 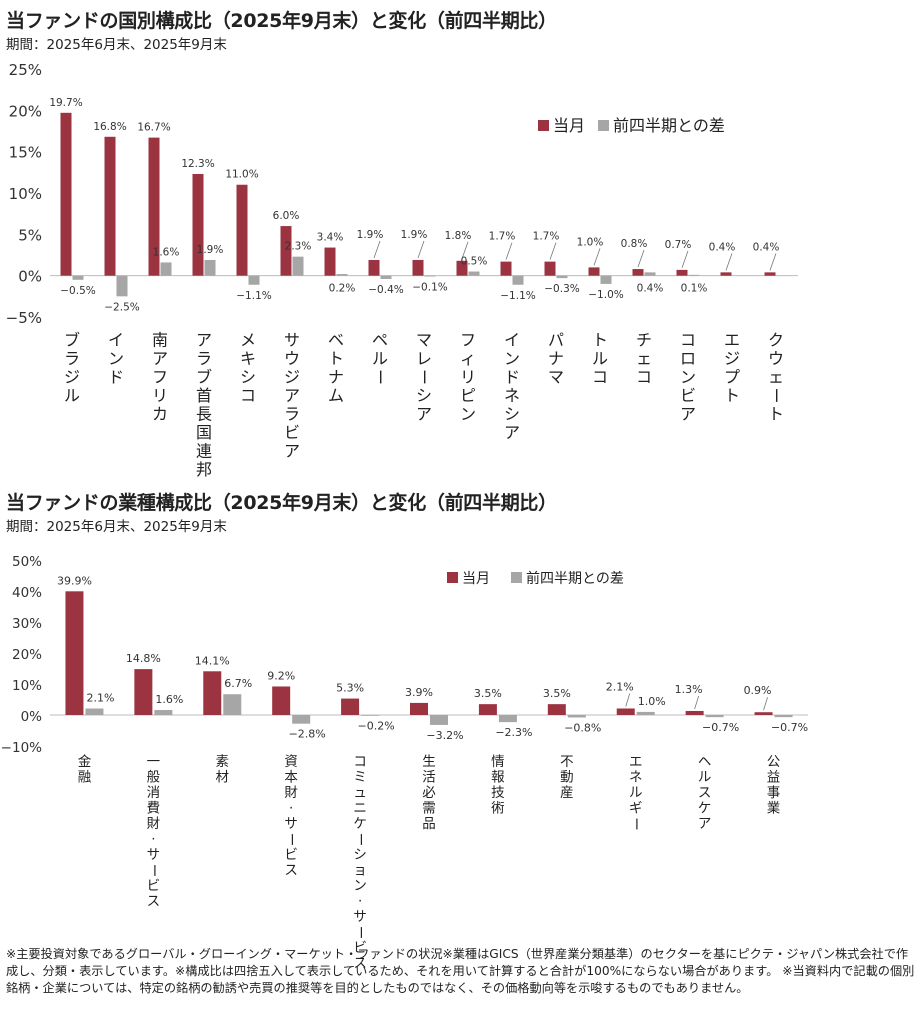 What do you see at coordinates (30, 277) in the screenshot?
I see `y-tick-label: 0%` at bounding box center [30, 277].